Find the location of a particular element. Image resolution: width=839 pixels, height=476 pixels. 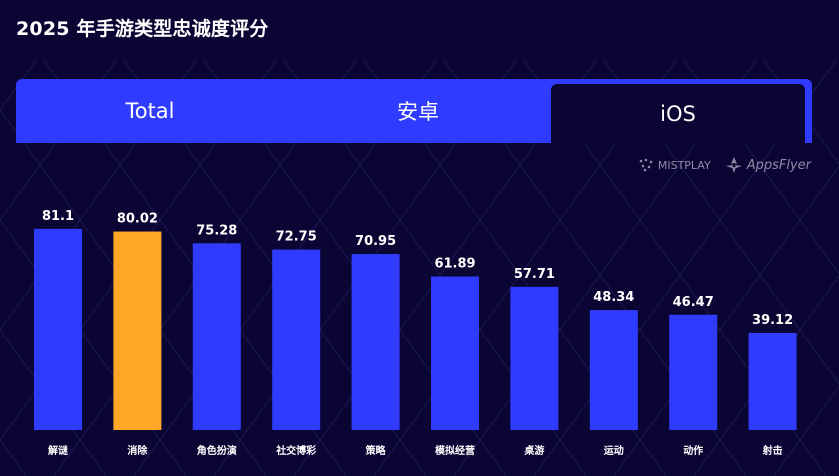

mistplay-logo: MISTPLAY is located at coordinates (674, 165).